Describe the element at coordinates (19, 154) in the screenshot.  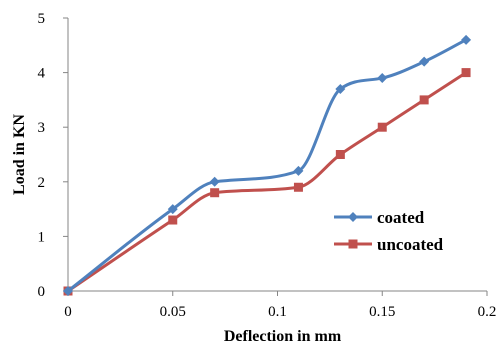
I see `y-axis-title: Load in KN` at that location.